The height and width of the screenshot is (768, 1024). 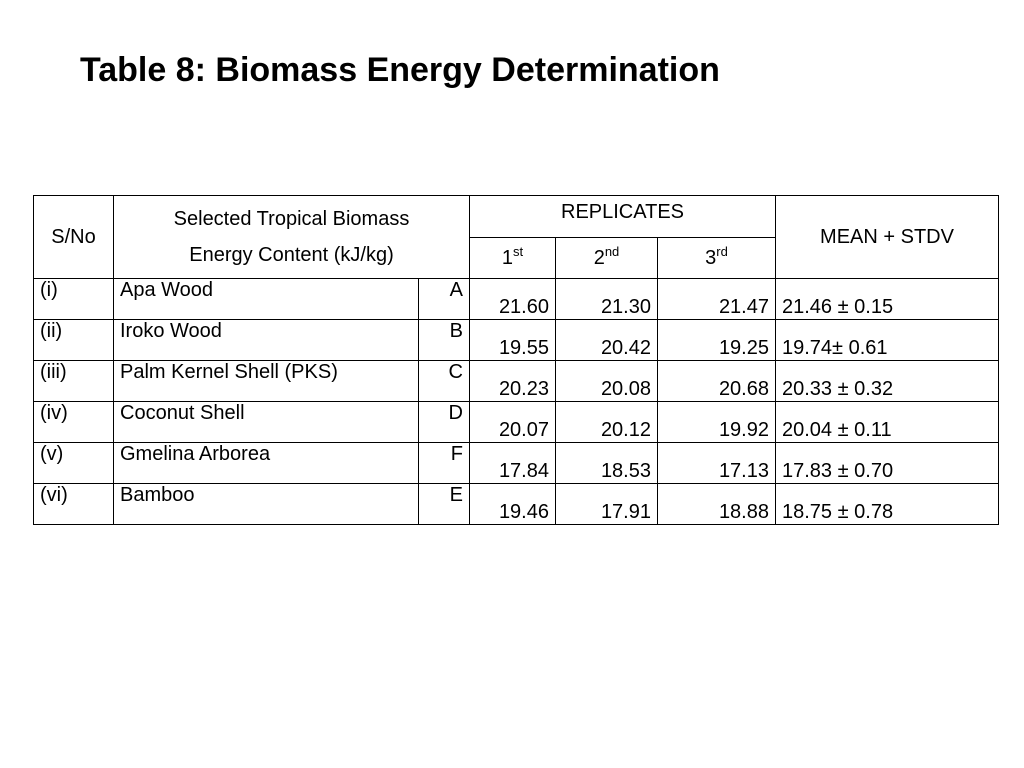 I want to click on row-mean-stdv: 17.83 ± 0.70, so click(x=887, y=463).